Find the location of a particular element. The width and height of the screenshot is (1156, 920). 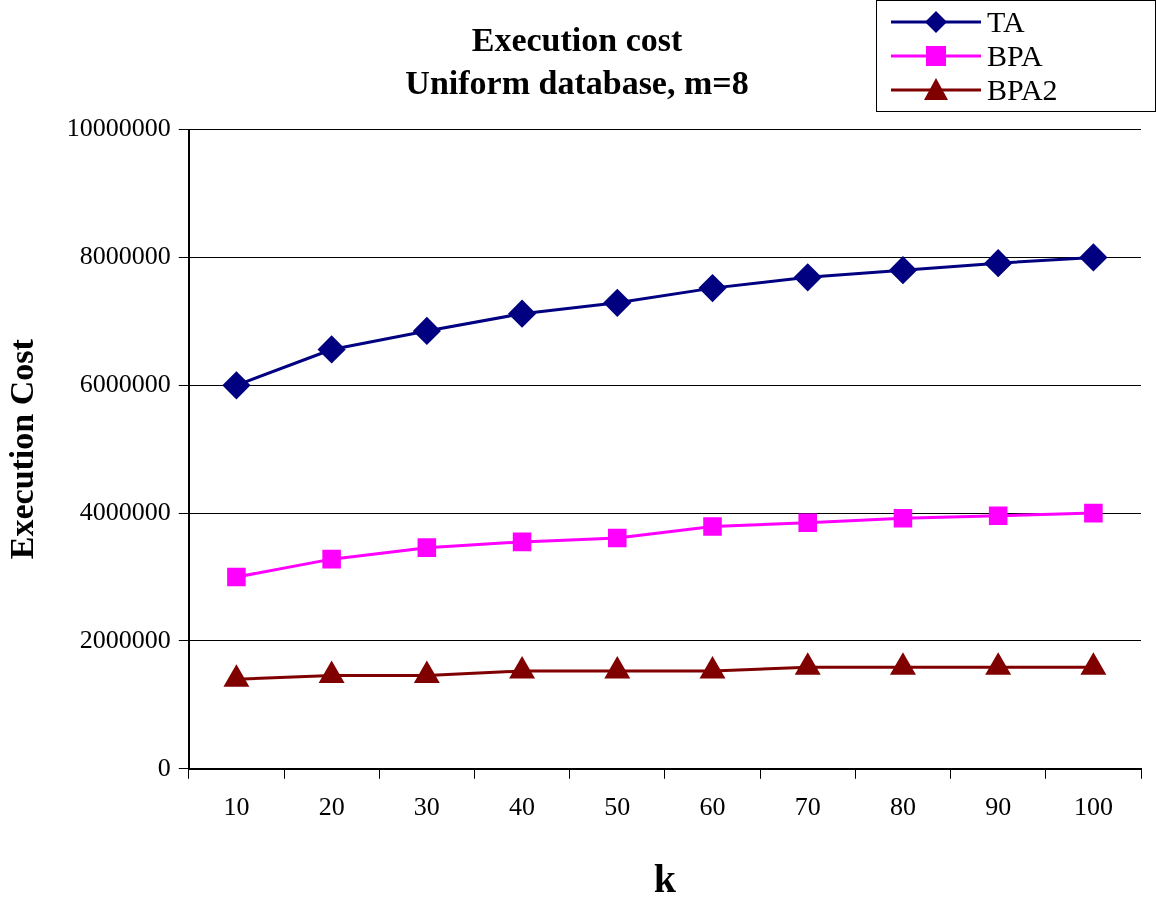

x-tick-label: 40 is located at coordinates (522, 807).